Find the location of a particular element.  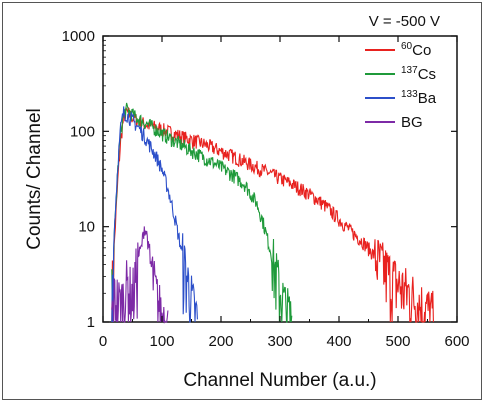

x-tick-label: 600 is located at coordinates (456, 341).